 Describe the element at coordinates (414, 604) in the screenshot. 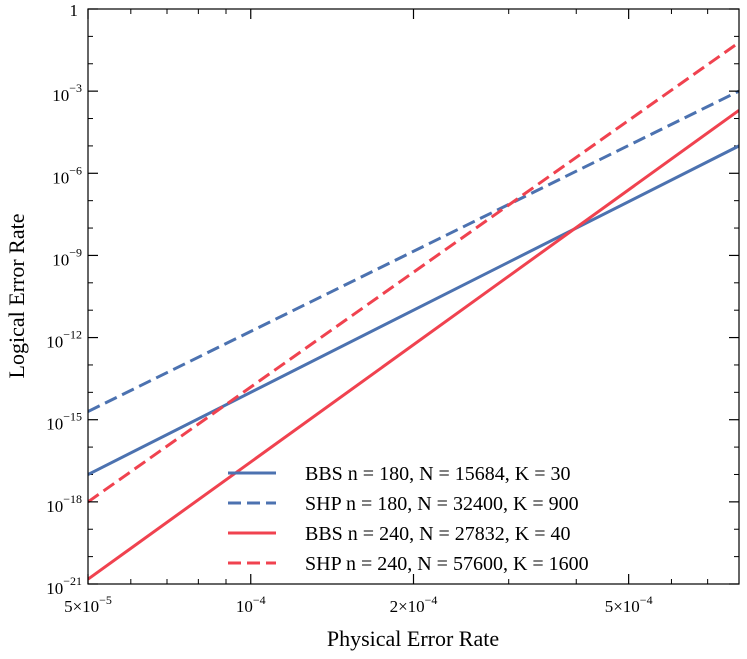

I see `x-tick-label-2: 2×10⁻⁴` at that location.